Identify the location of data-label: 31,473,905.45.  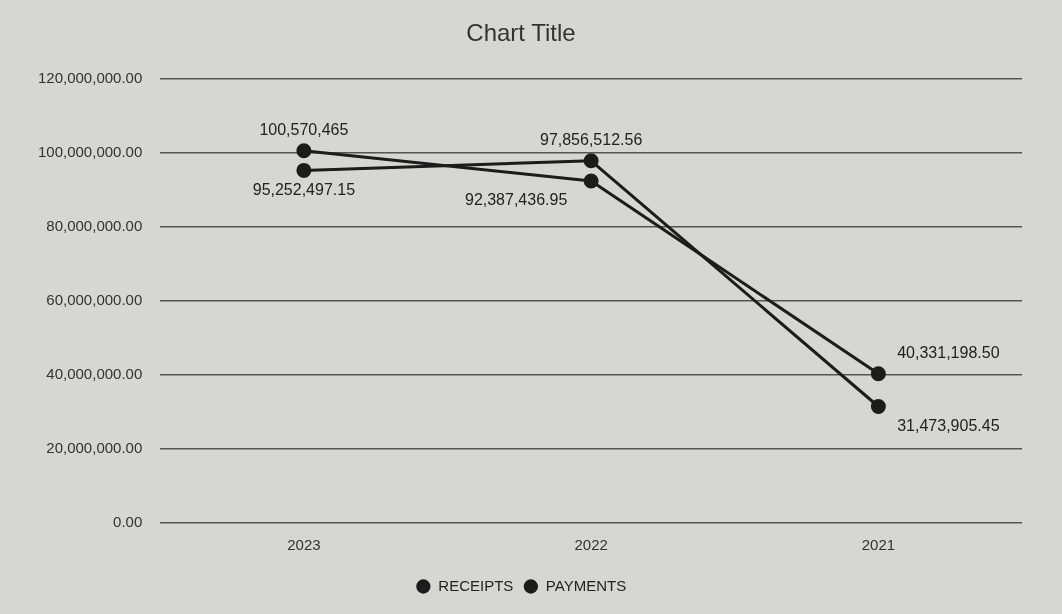
(948, 425).